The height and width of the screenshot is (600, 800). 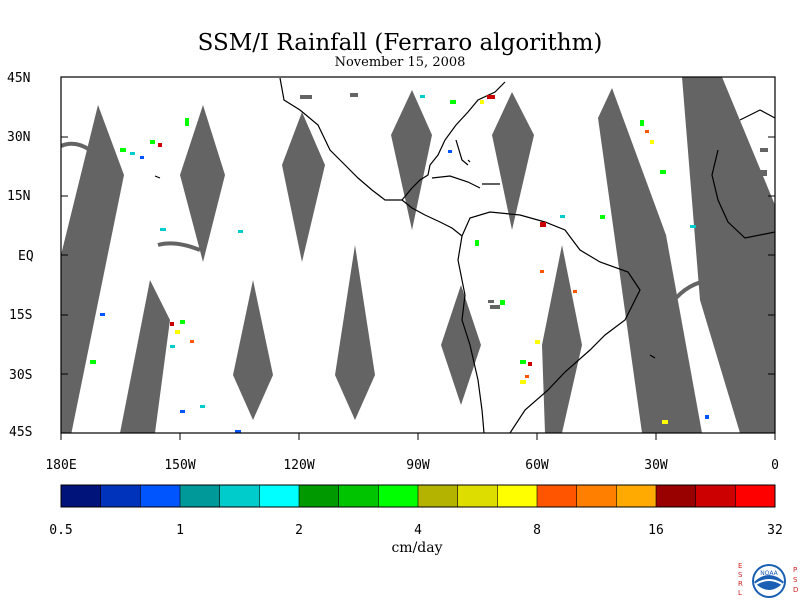 What do you see at coordinates (456, 182) in the screenshot?
I see `cuba` at bounding box center [456, 182].